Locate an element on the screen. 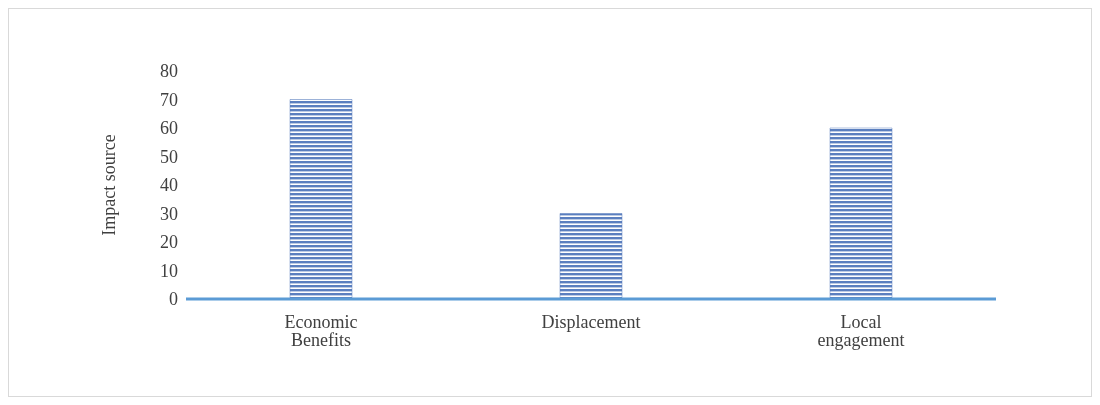 The image size is (1100, 405). y-tick-label: 60 is located at coordinates (169, 128).